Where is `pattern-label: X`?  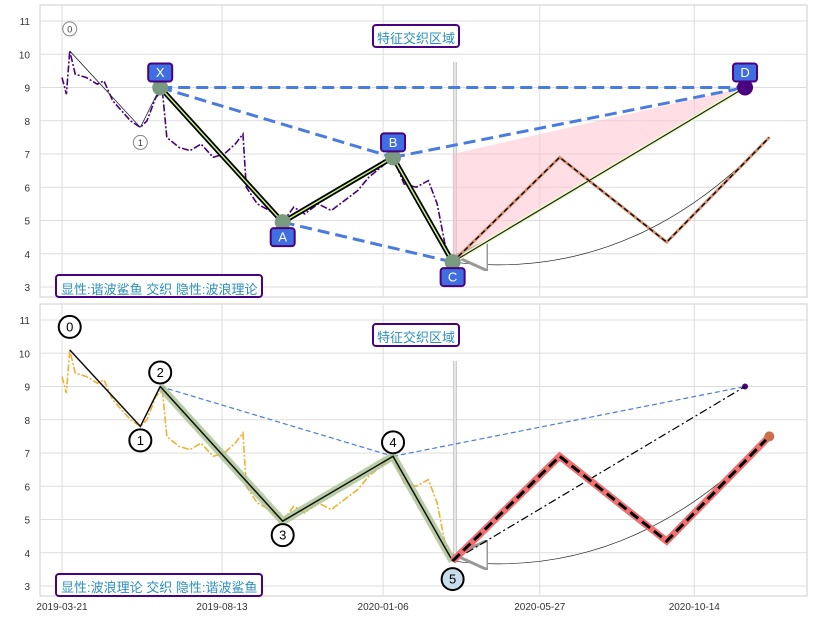 pattern-label: X is located at coordinates (160, 72).